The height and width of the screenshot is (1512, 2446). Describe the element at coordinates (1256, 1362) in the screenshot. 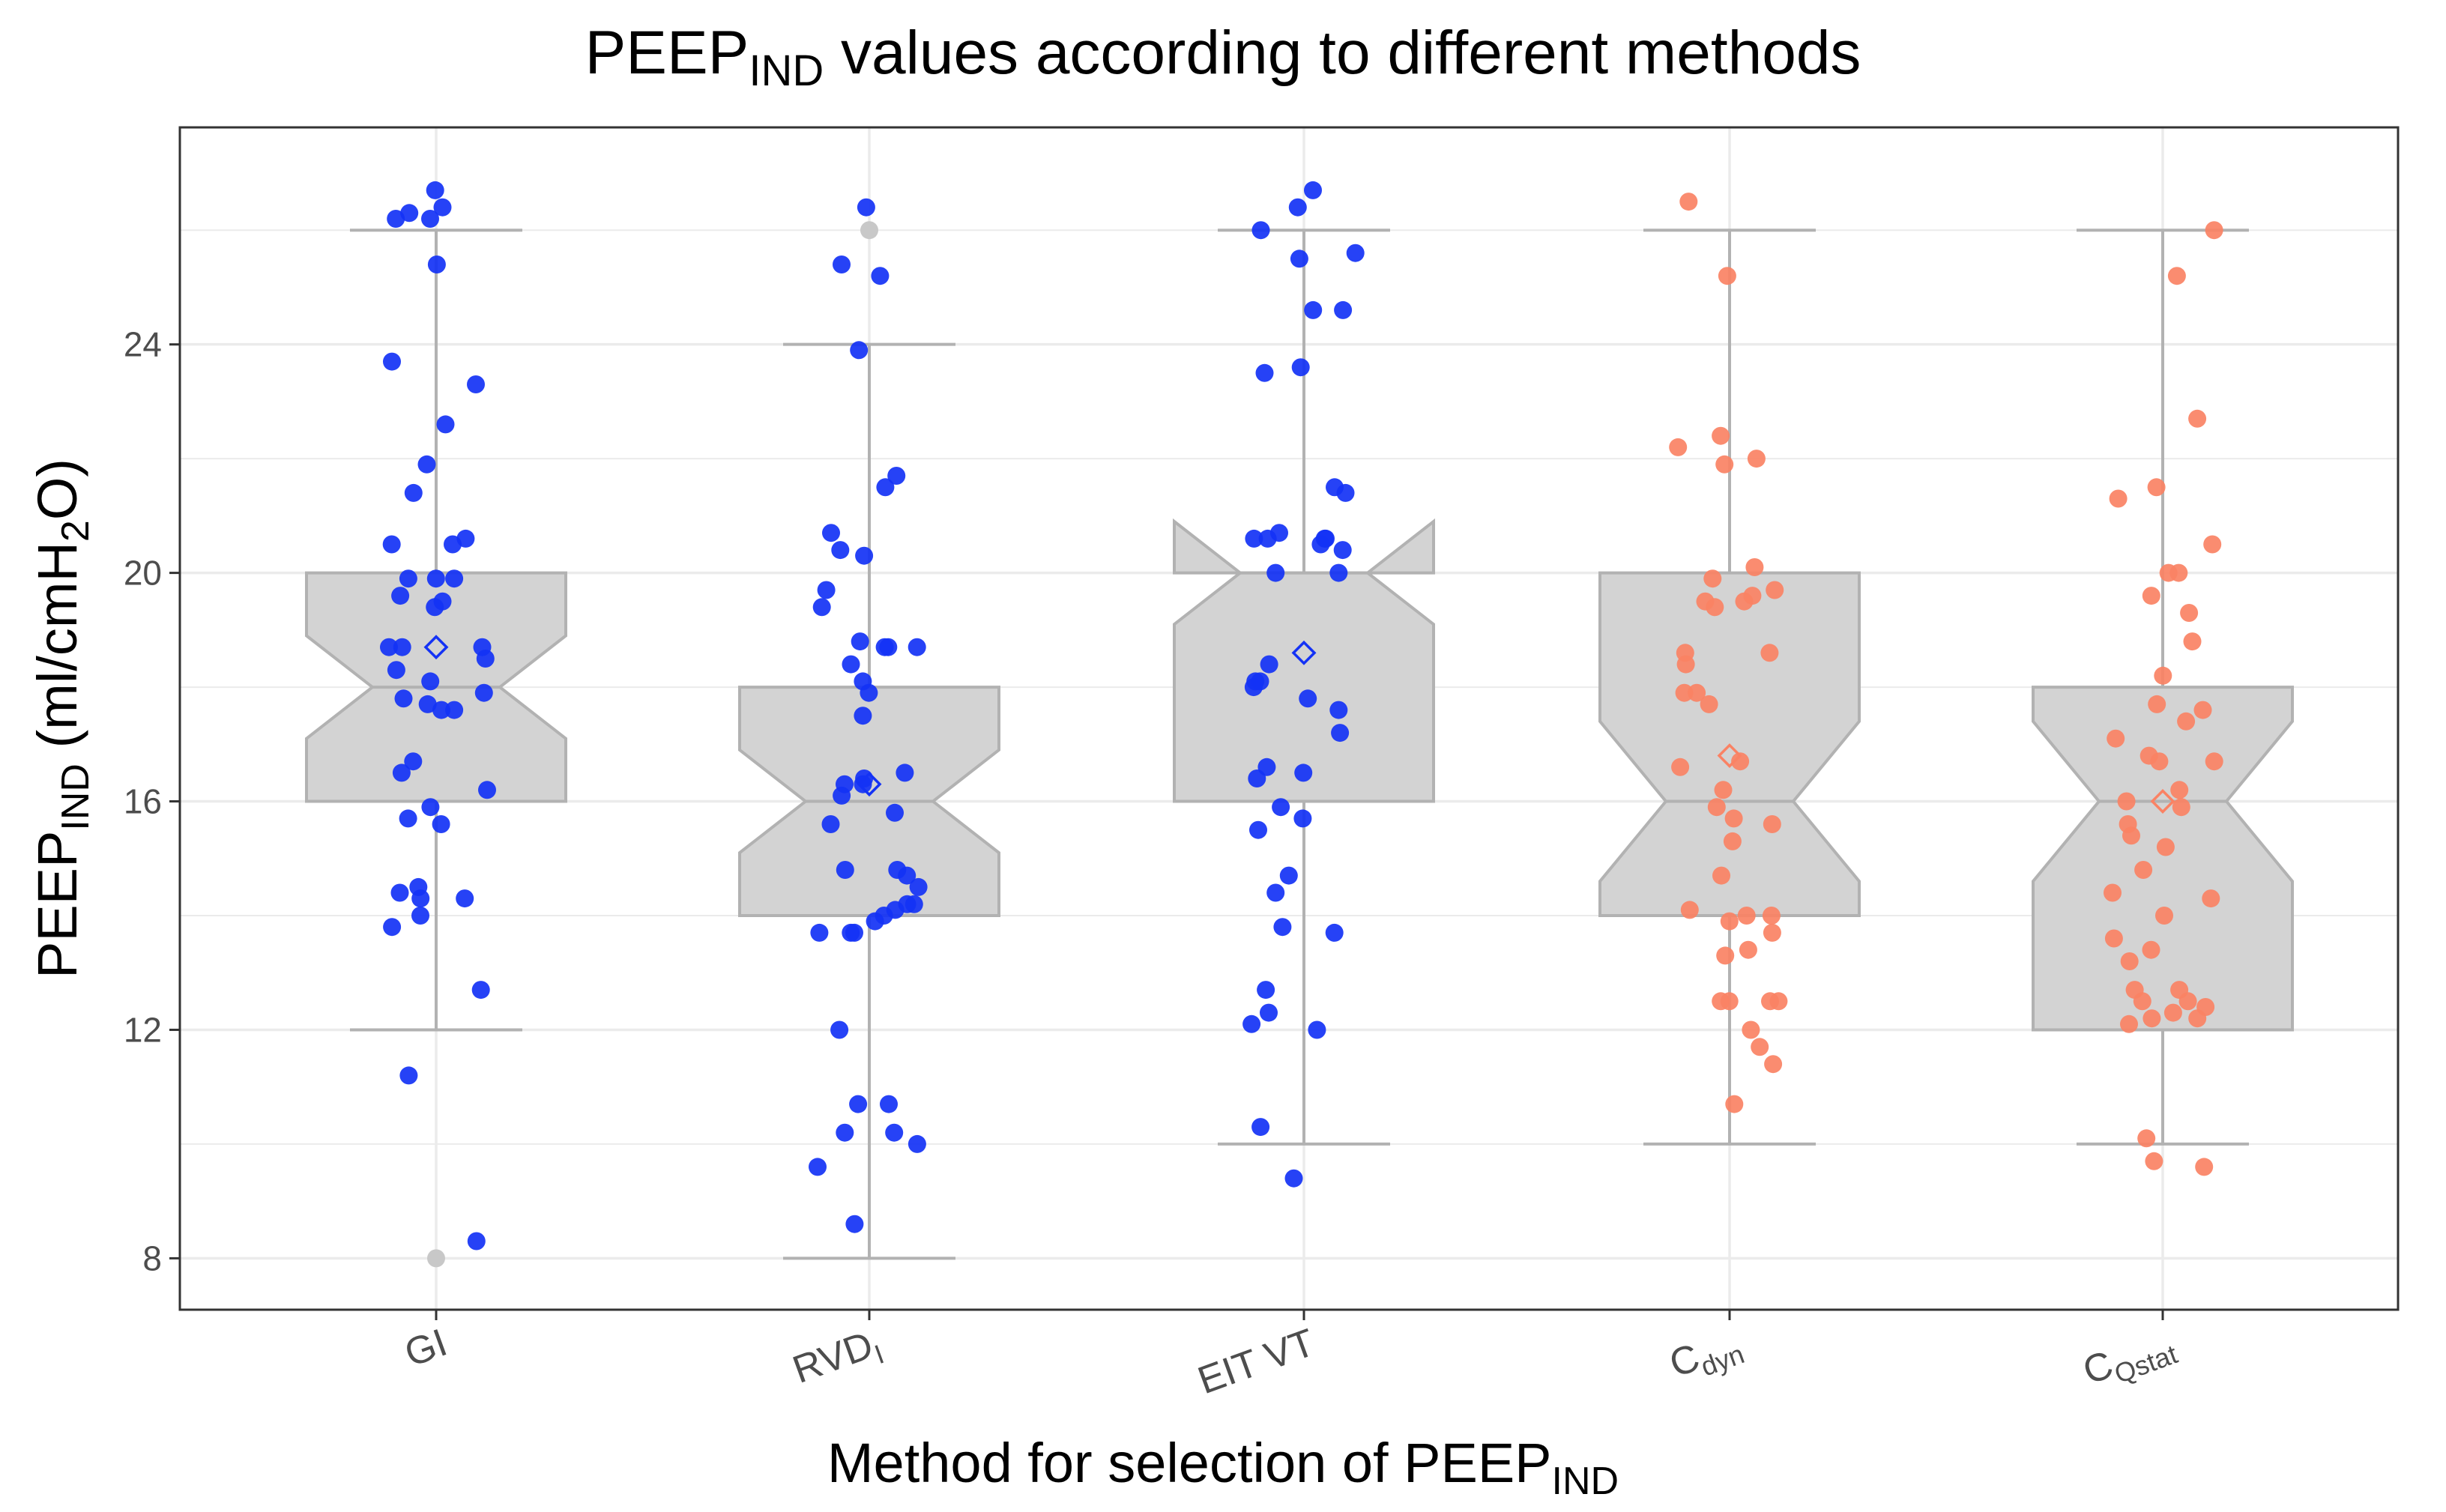

I see `x-tick-label-main: EIT VT` at that location.